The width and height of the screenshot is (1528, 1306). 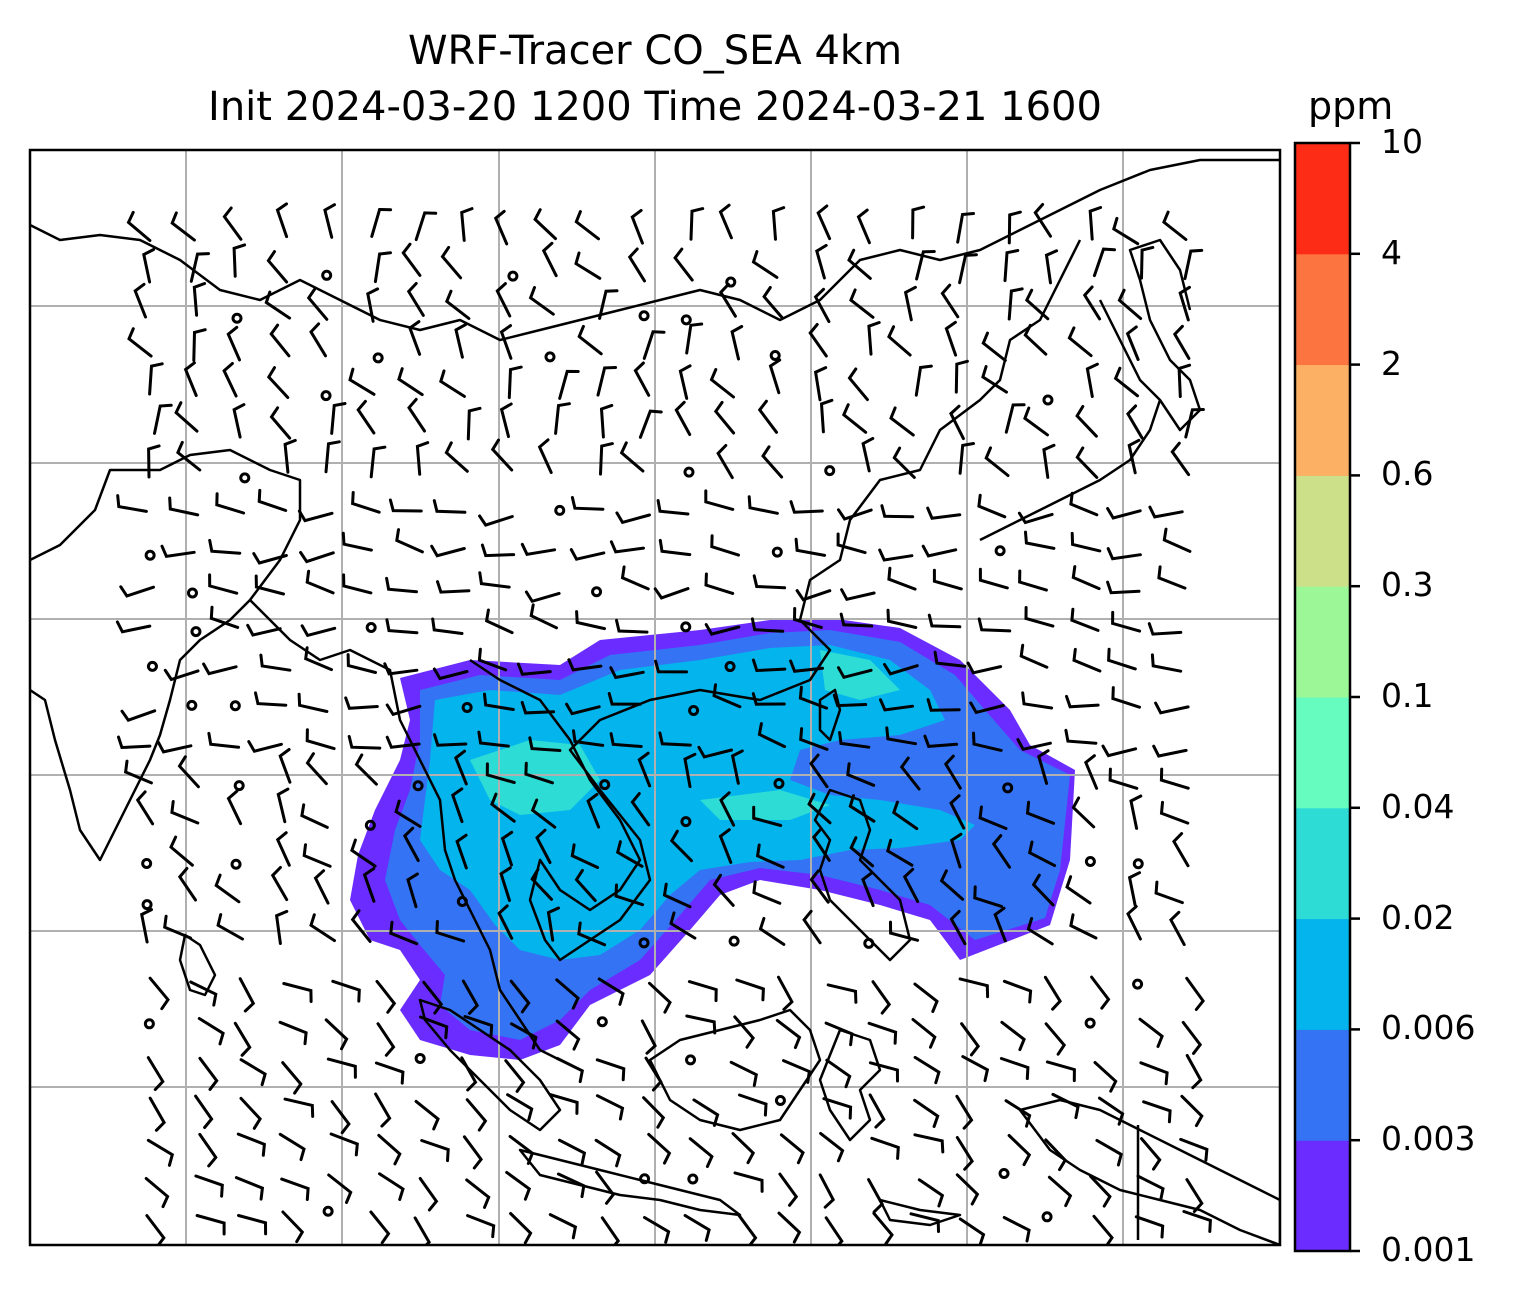 What do you see at coordinates (765, 805) in the screenshot?
I see `plume-level-3c` at bounding box center [765, 805].